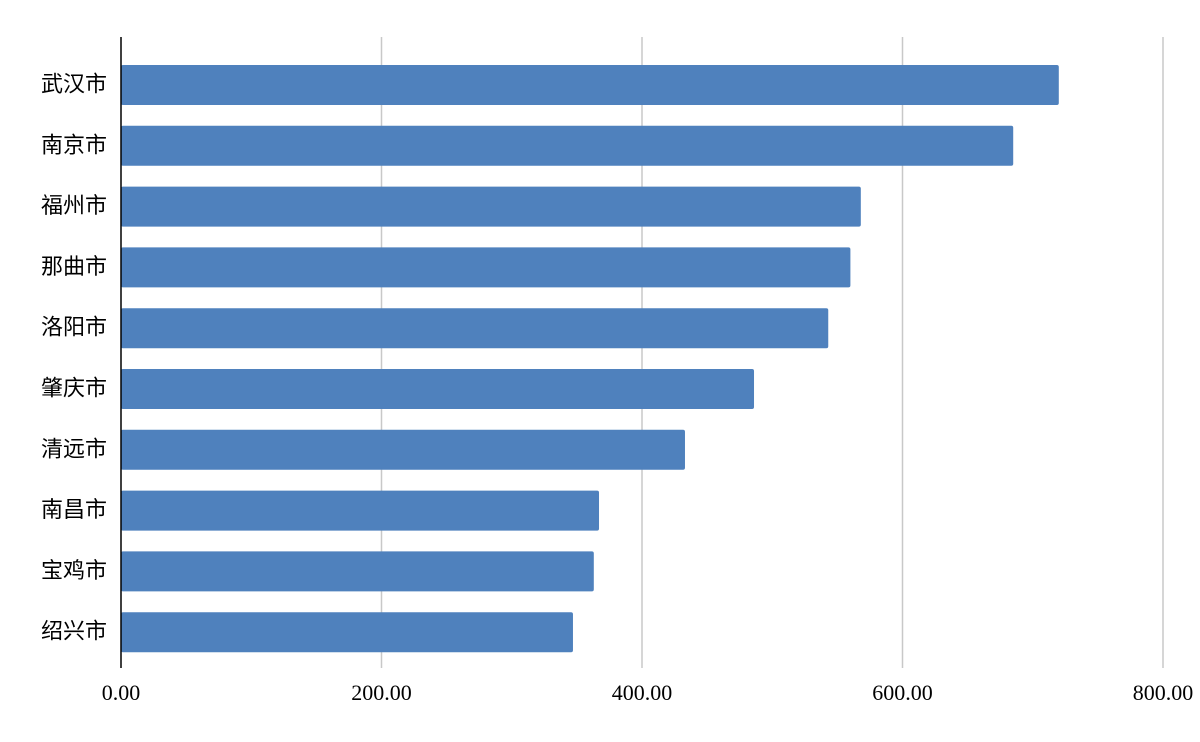 Image resolution: width=1200 pixels, height=742 pixels. Describe the element at coordinates (74, 328) in the screenshot. I see `category-label: 洛阳市` at that location.